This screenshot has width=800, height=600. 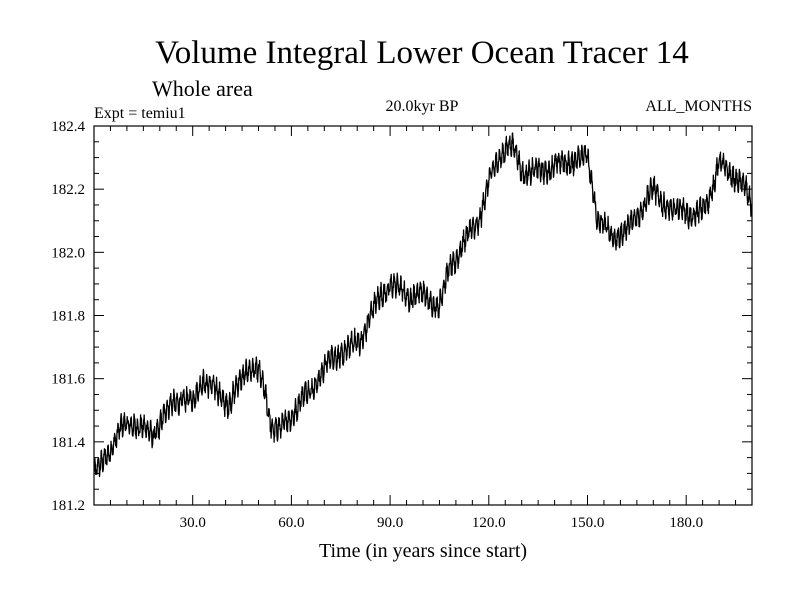 I want to click on y-axis-tick-labels: 181.2 181.4 181.6 181.8 182.0 182.2 182.4, so click(x=68, y=316).